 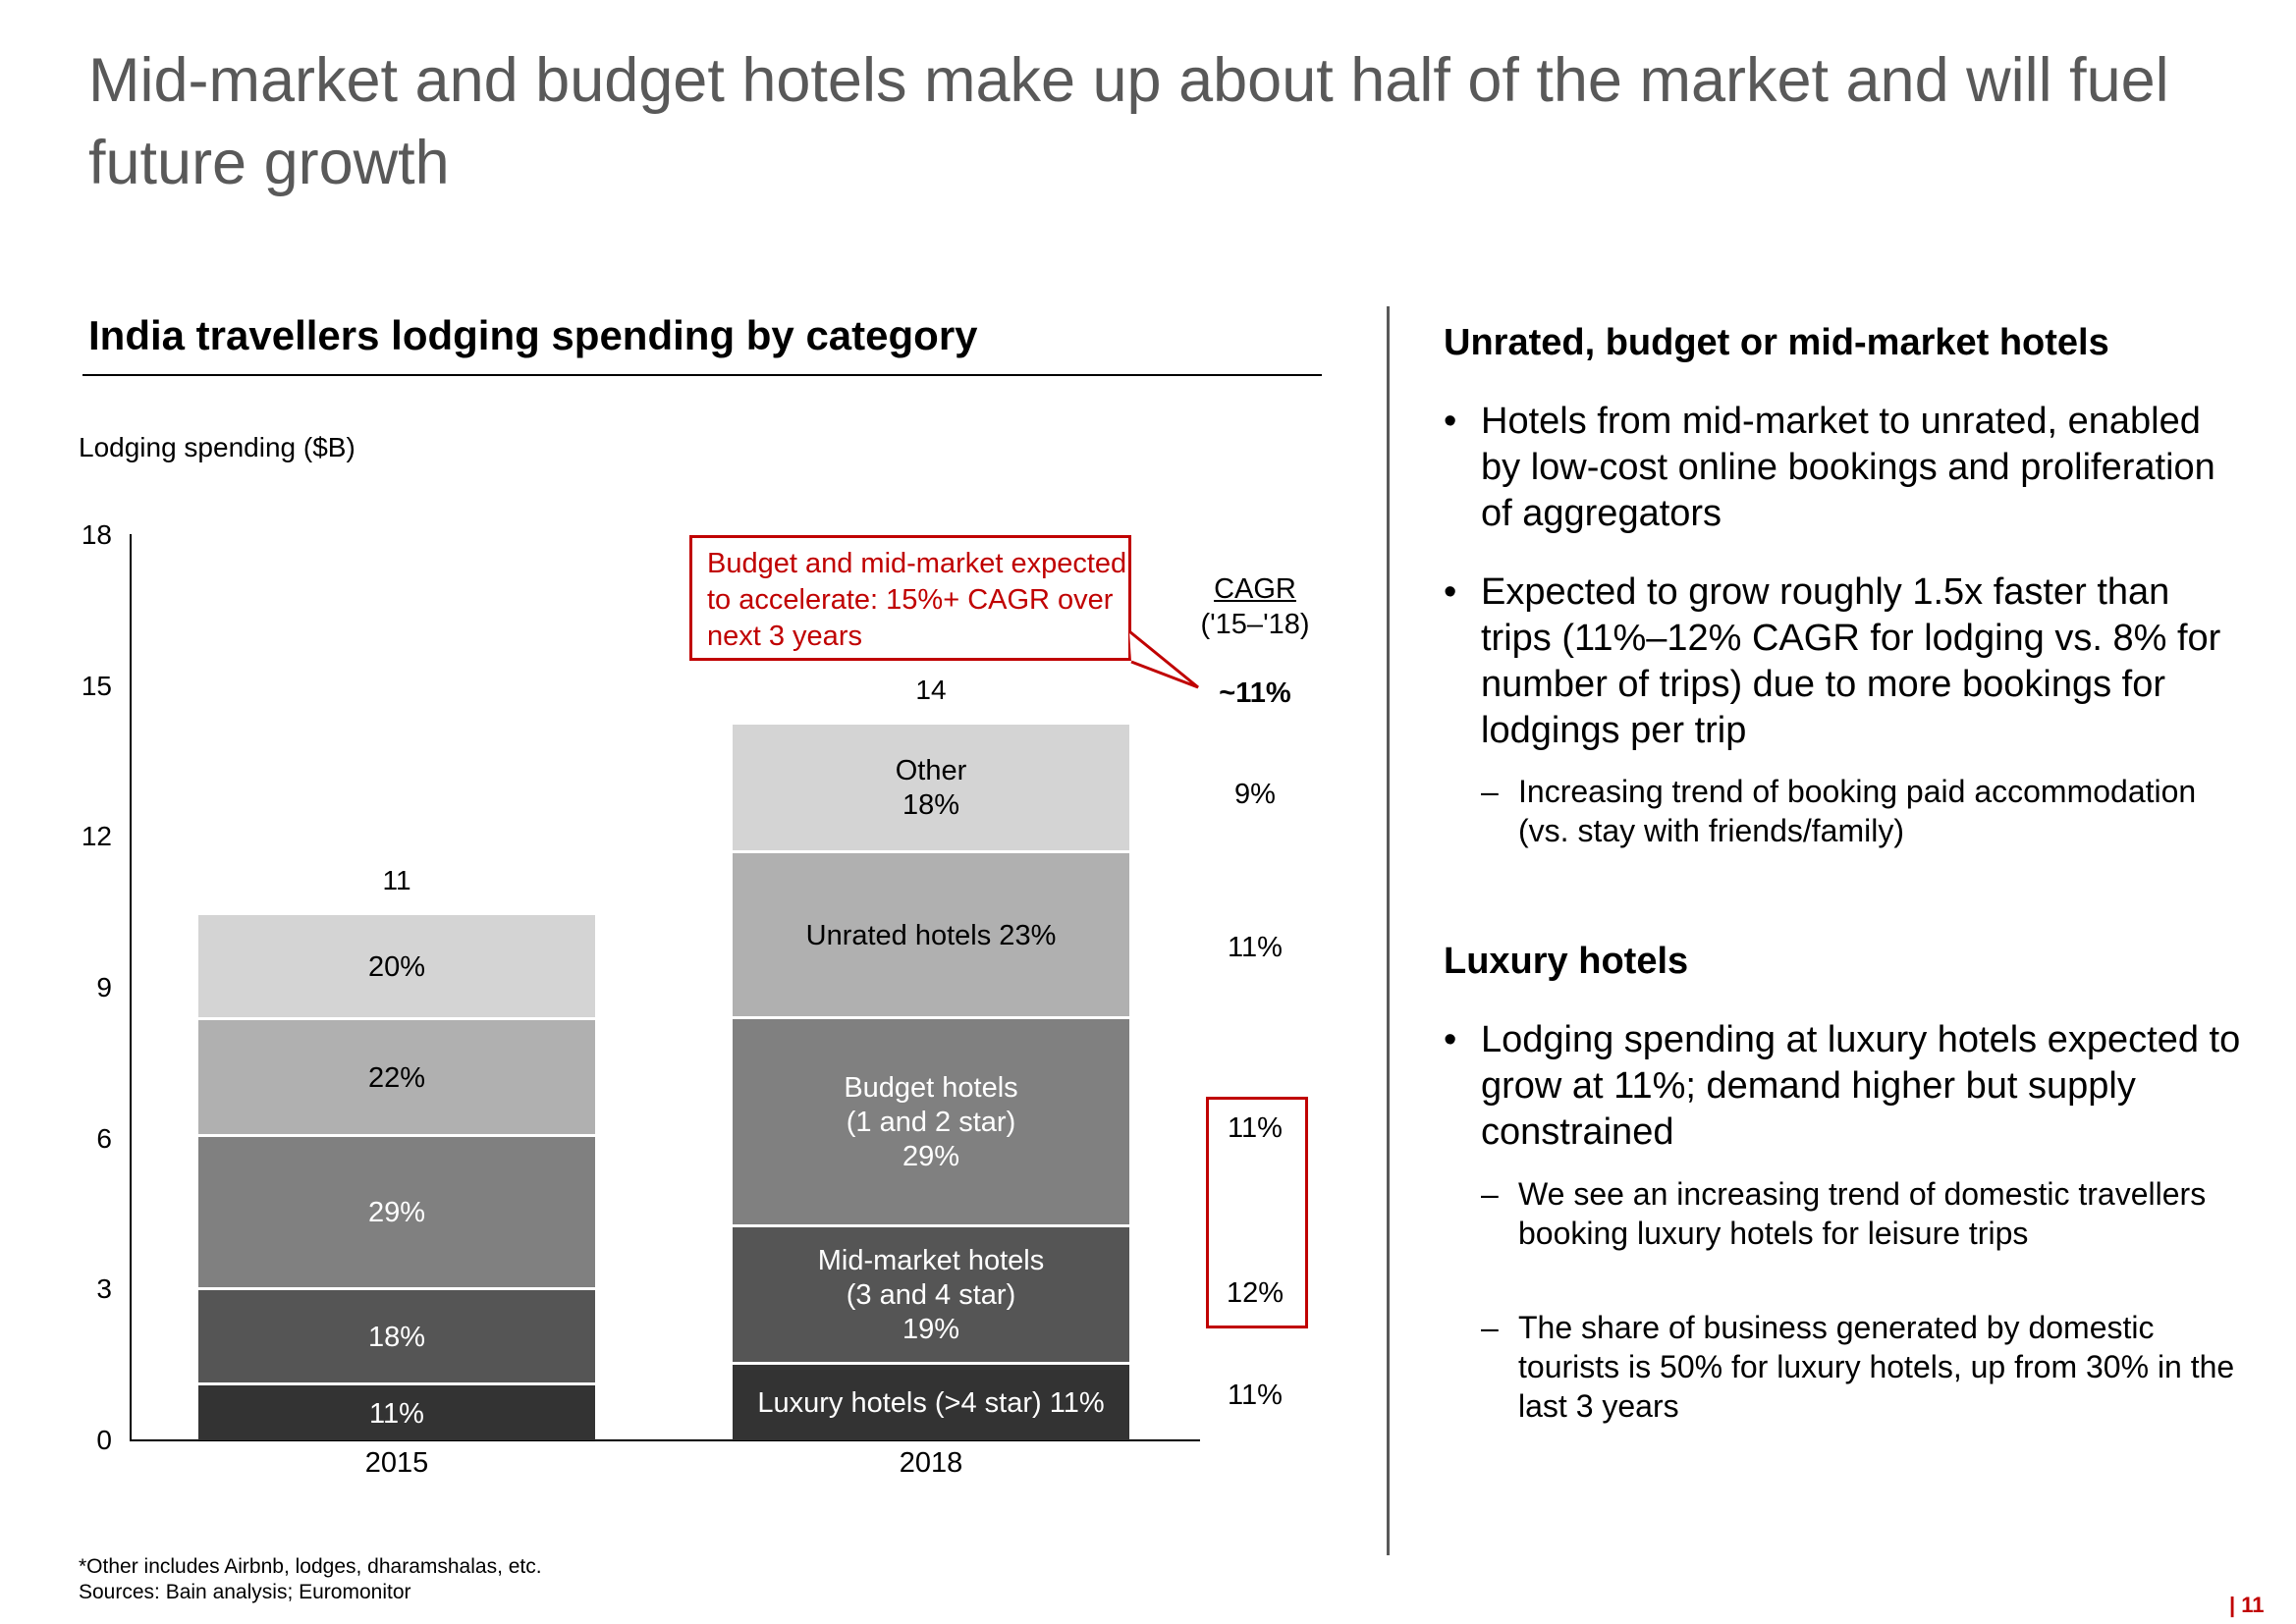 What do you see at coordinates (396, 1337) in the screenshot?
I see `segment-label: 18%` at bounding box center [396, 1337].